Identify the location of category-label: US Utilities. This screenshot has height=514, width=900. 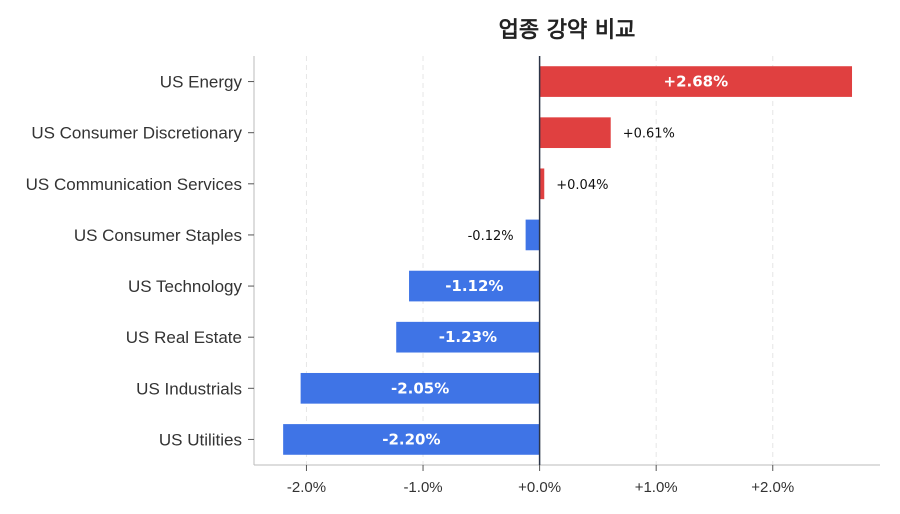
(200, 439).